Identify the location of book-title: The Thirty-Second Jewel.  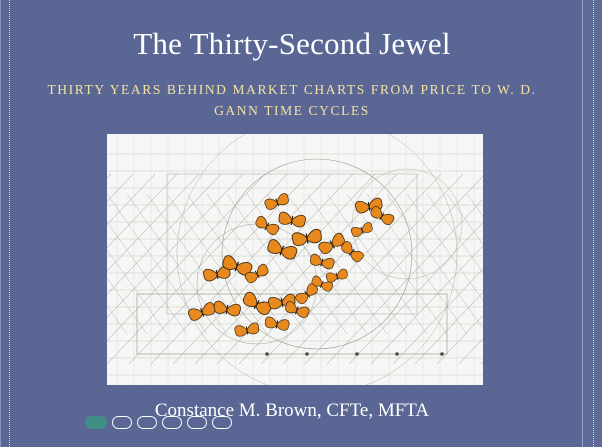
(292, 43).